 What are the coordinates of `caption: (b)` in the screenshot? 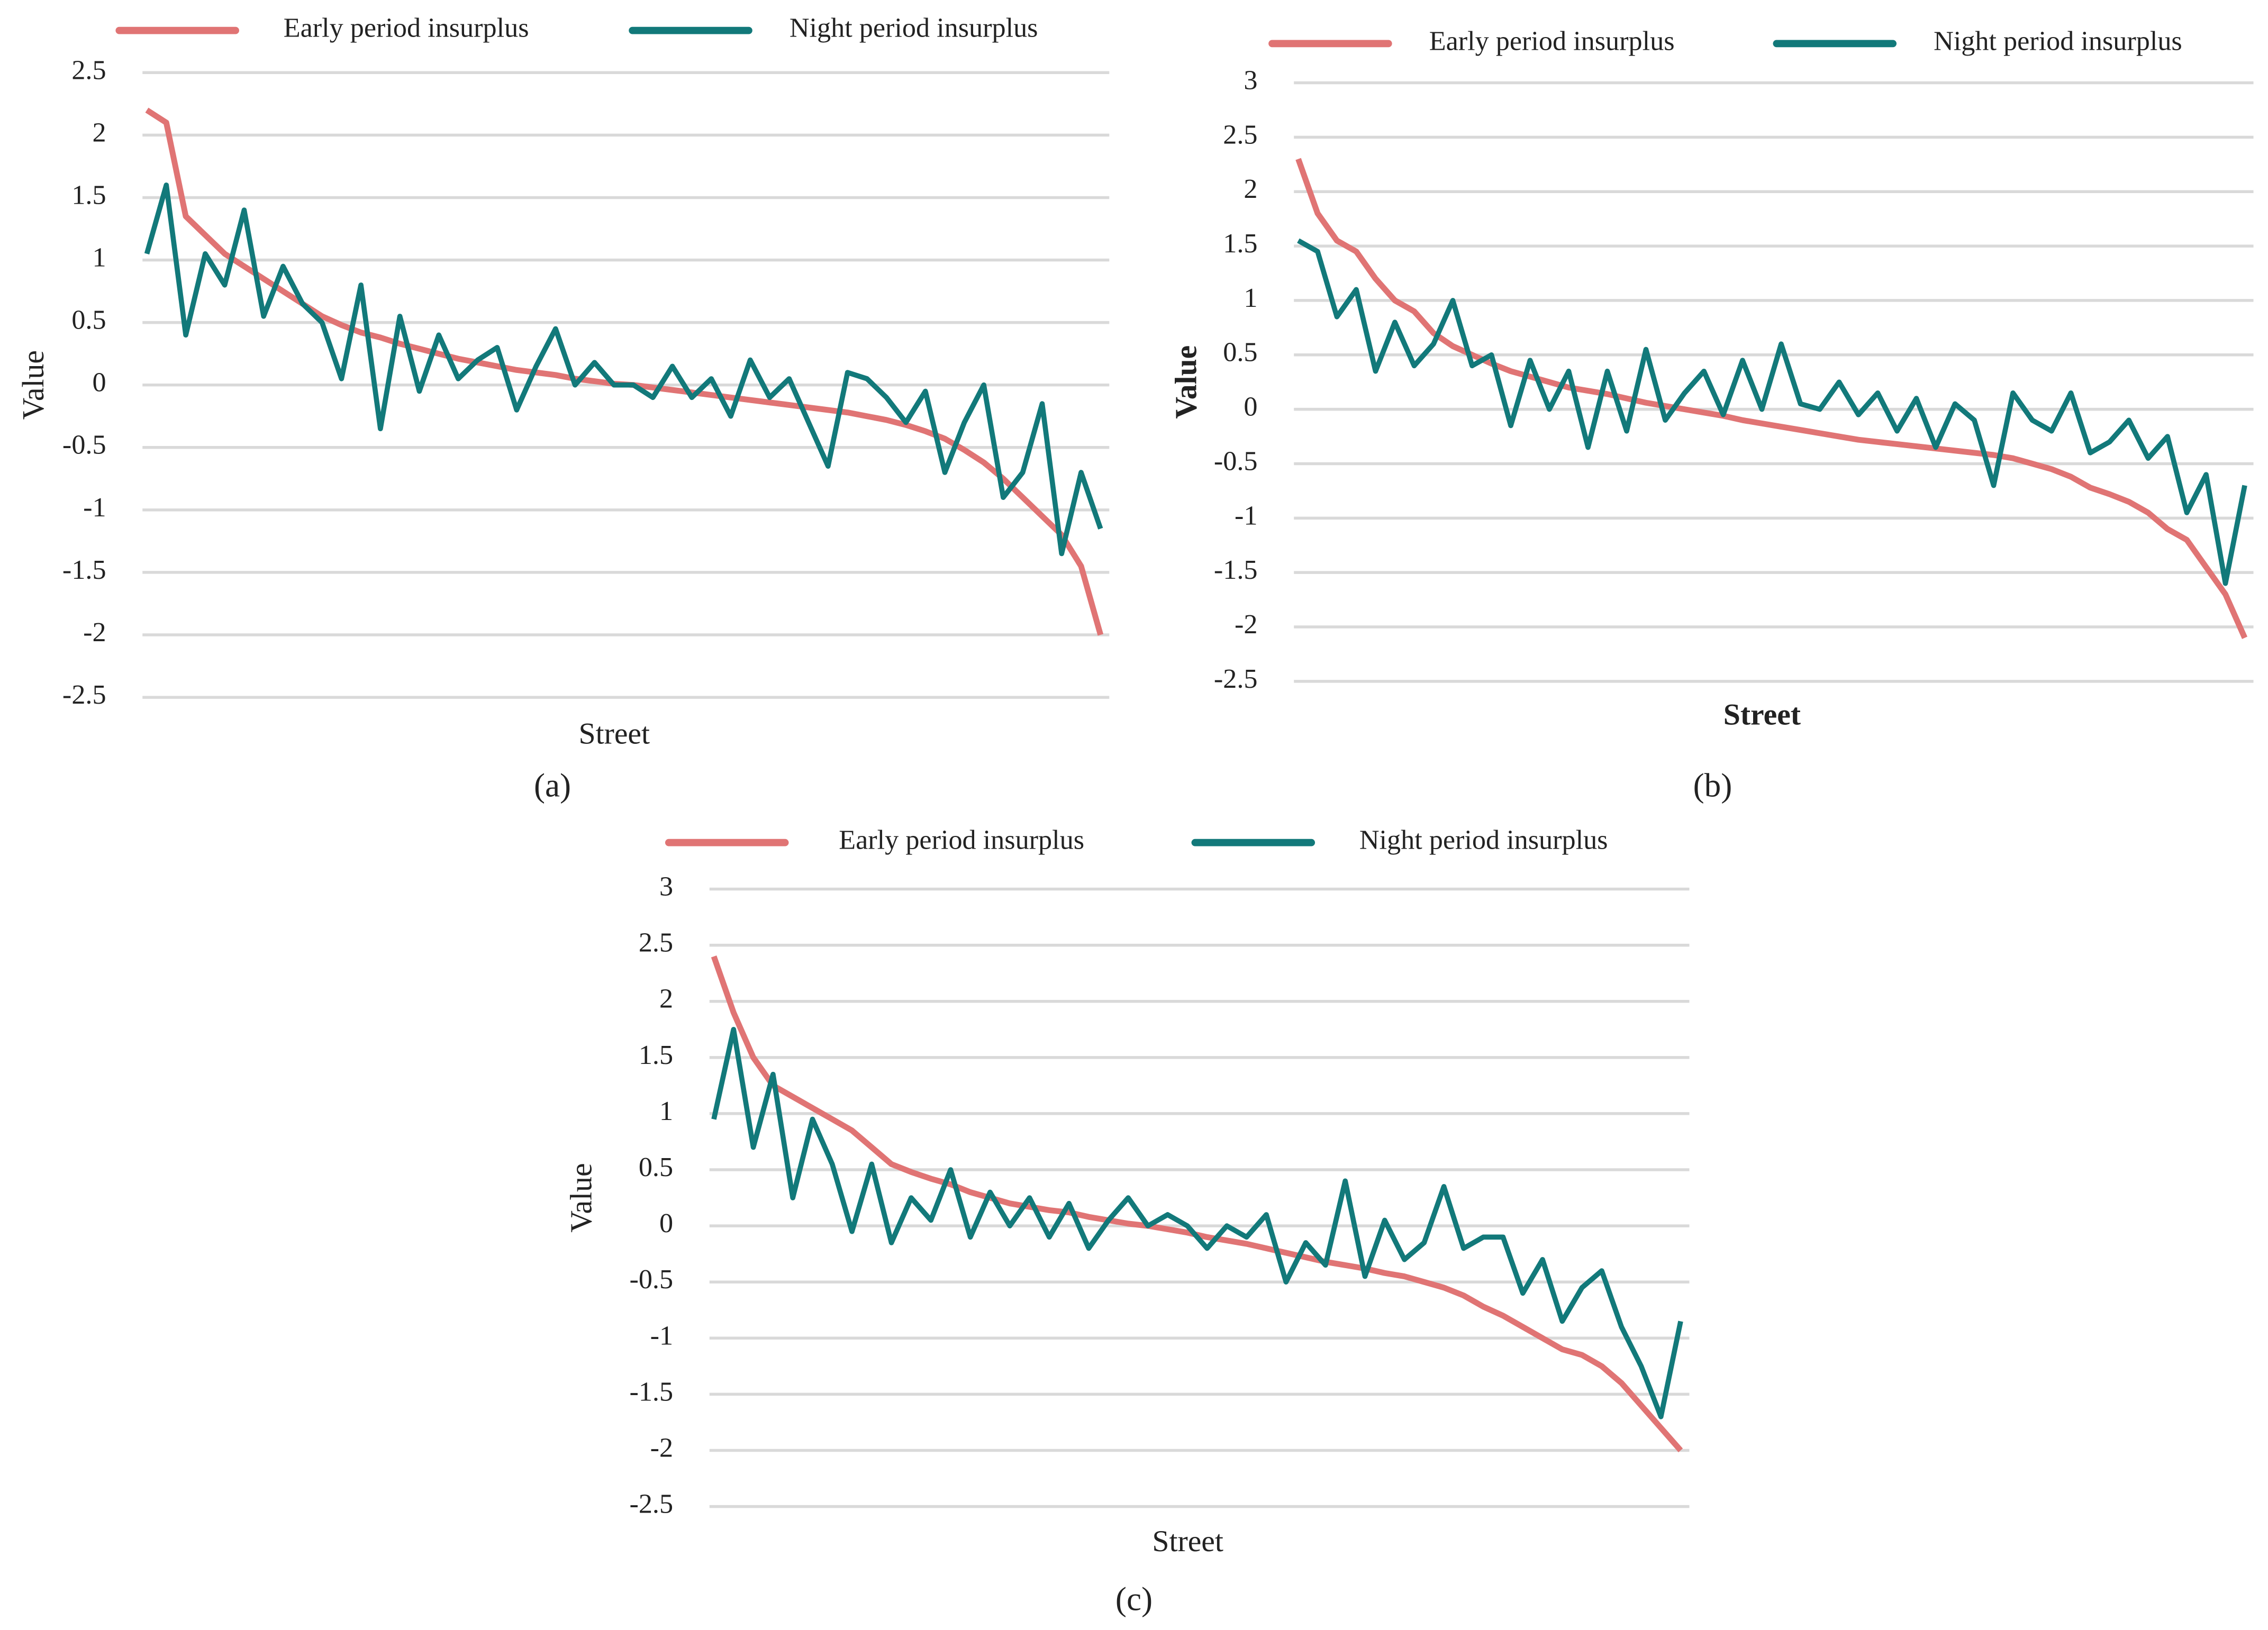 It's located at (1712, 785).